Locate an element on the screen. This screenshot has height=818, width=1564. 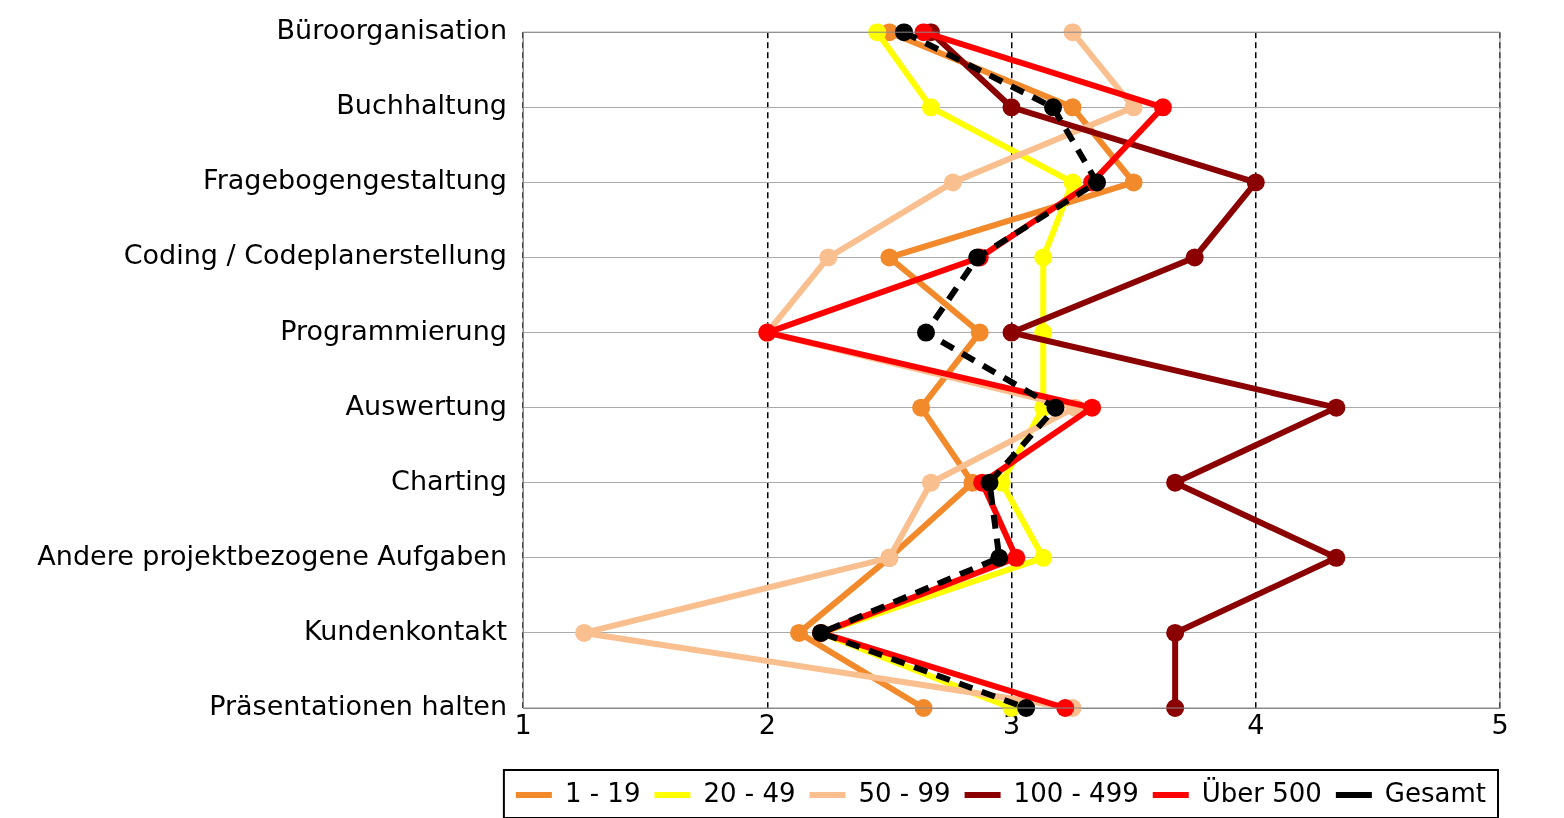
y-tick-label: Präsentationen halten is located at coordinates (358, 706).